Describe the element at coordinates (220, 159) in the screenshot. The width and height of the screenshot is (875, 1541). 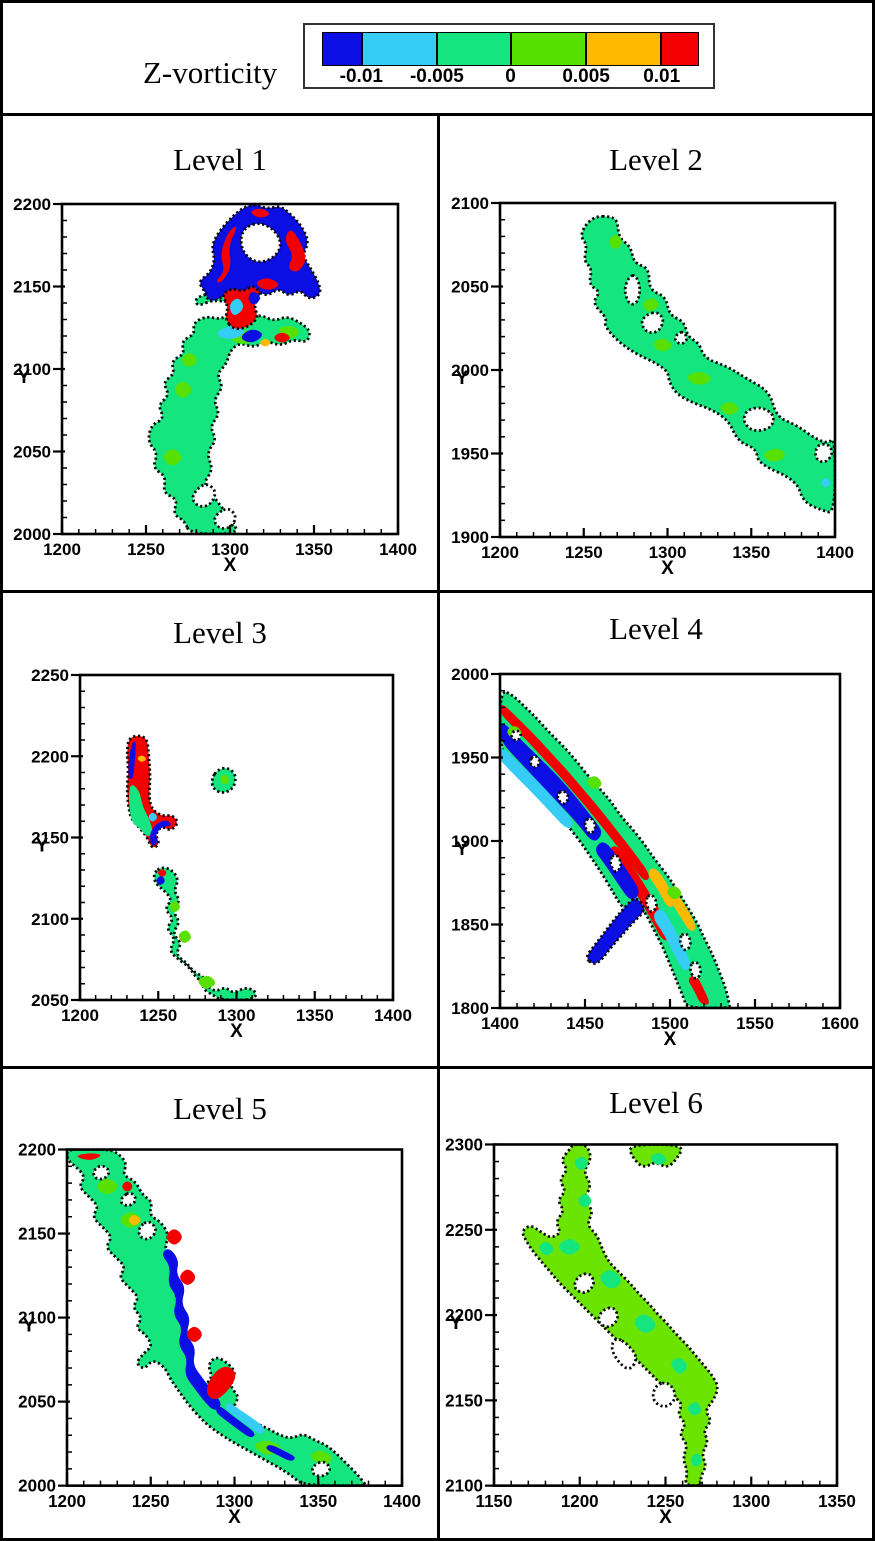
I see `panel-title-level-1: Level 1` at that location.